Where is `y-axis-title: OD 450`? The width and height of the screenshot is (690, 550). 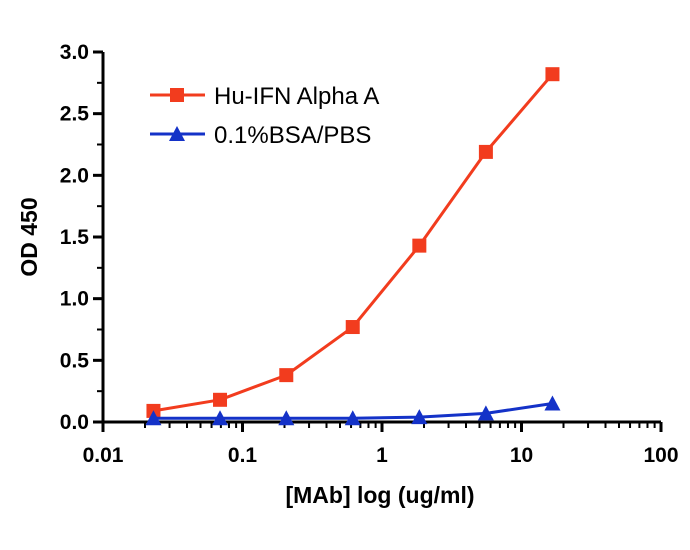
y-axis-title: OD 450 is located at coordinates (29, 236).